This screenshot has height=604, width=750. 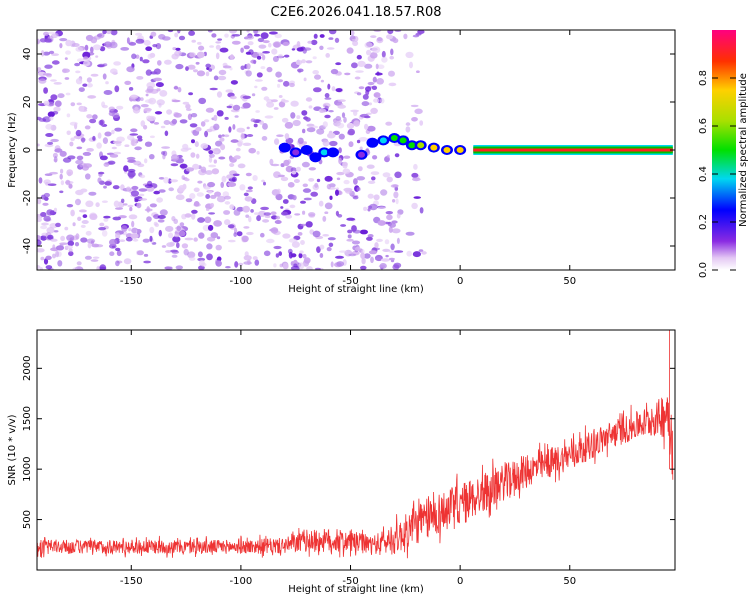 What do you see at coordinates (361, 154) in the screenshot?
I see `ridge-point` at bounding box center [361, 154].